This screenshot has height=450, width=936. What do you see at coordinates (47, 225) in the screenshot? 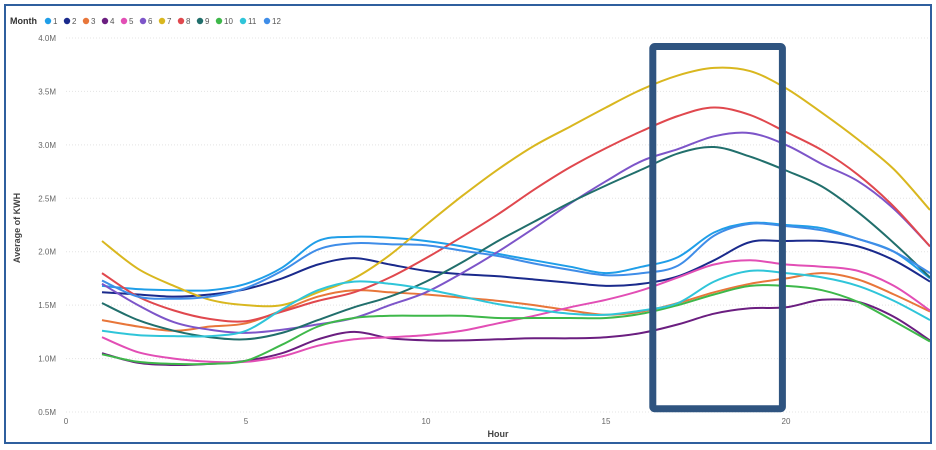
I see `y-axis-ticks: 0.5M 1.0M 1.5M 2.0M 2.5M 3.0M 3.5M 4.0M` at bounding box center [47, 225].